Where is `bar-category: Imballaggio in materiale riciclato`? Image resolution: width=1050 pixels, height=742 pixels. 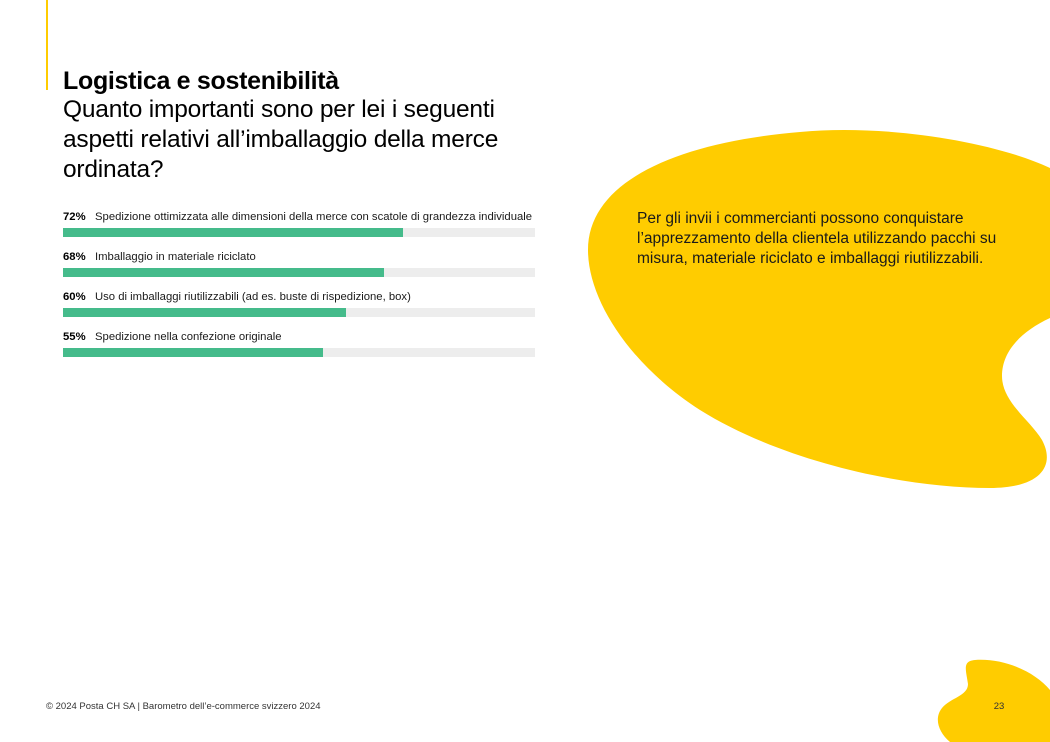 bar-category: Imballaggio in materiale riciclato is located at coordinates (175, 257).